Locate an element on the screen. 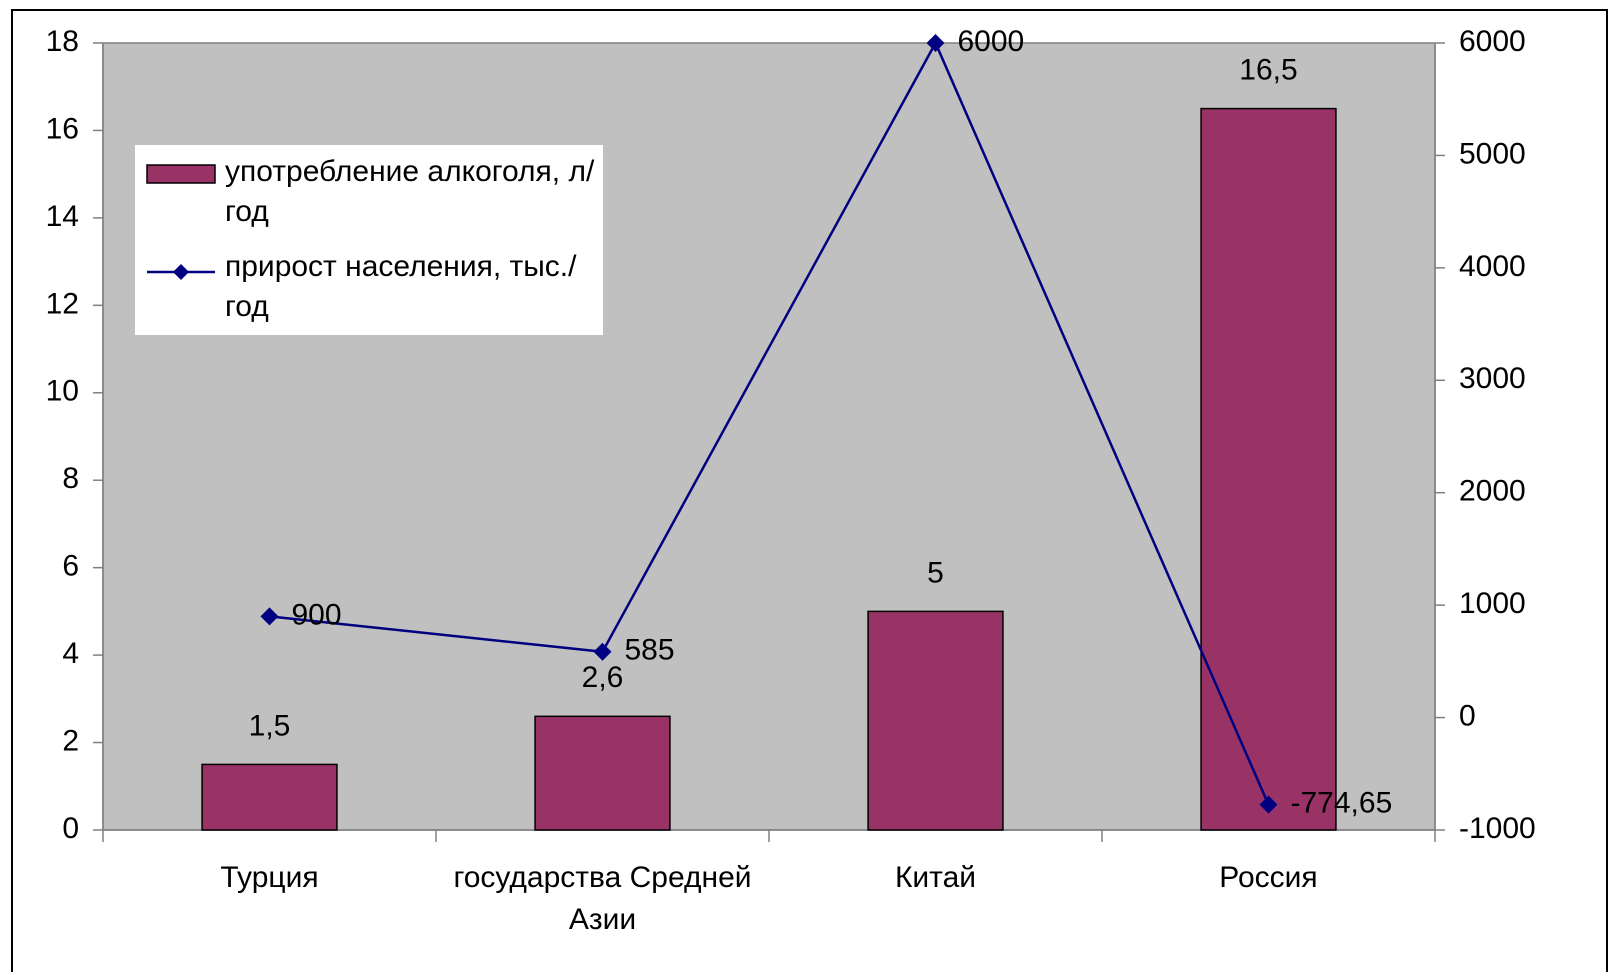 The height and width of the screenshot is (972, 1614). x-tick-label: Турция is located at coordinates (269, 877).